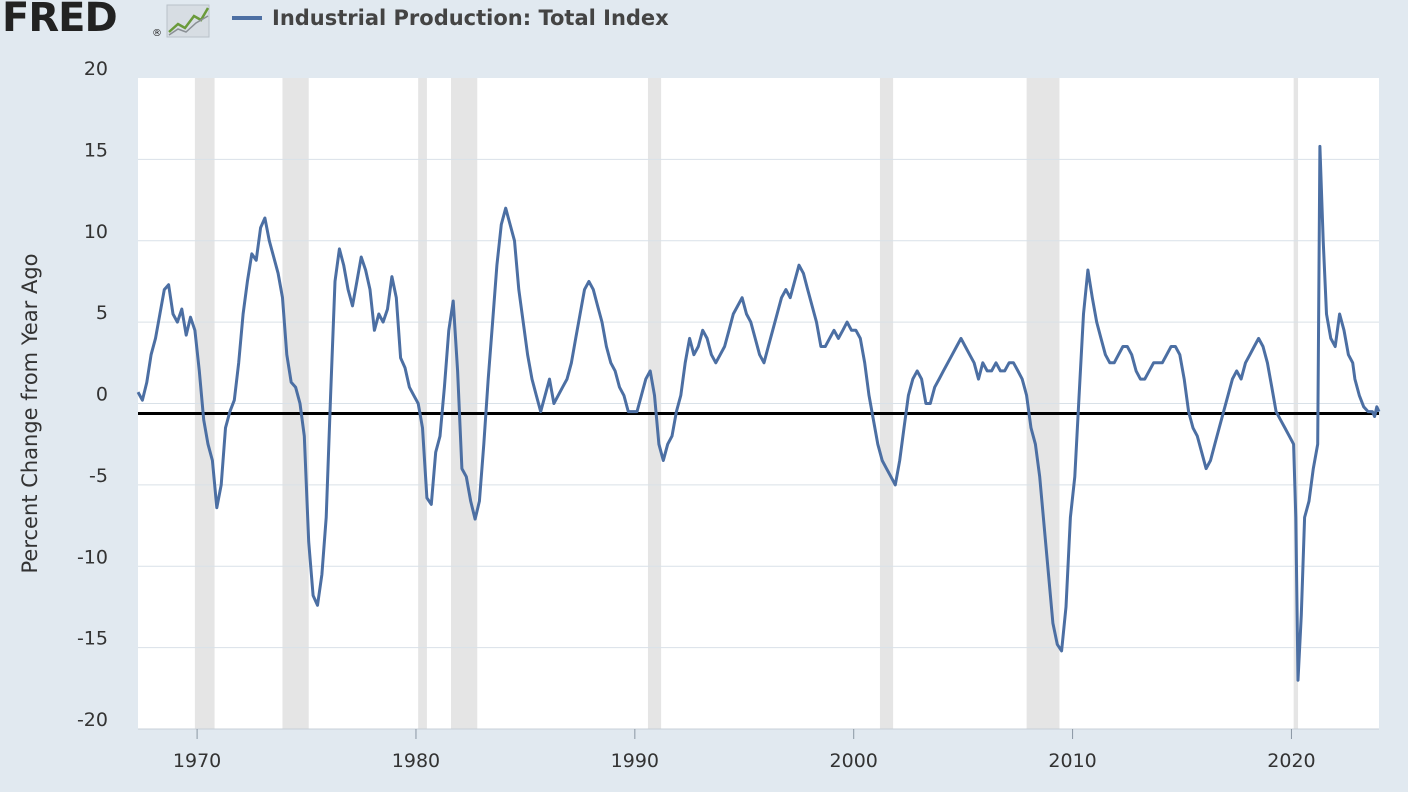  Describe the element at coordinates (470, 18) in the screenshot. I see `legend-label: Industrial Production: Total Index` at that location.